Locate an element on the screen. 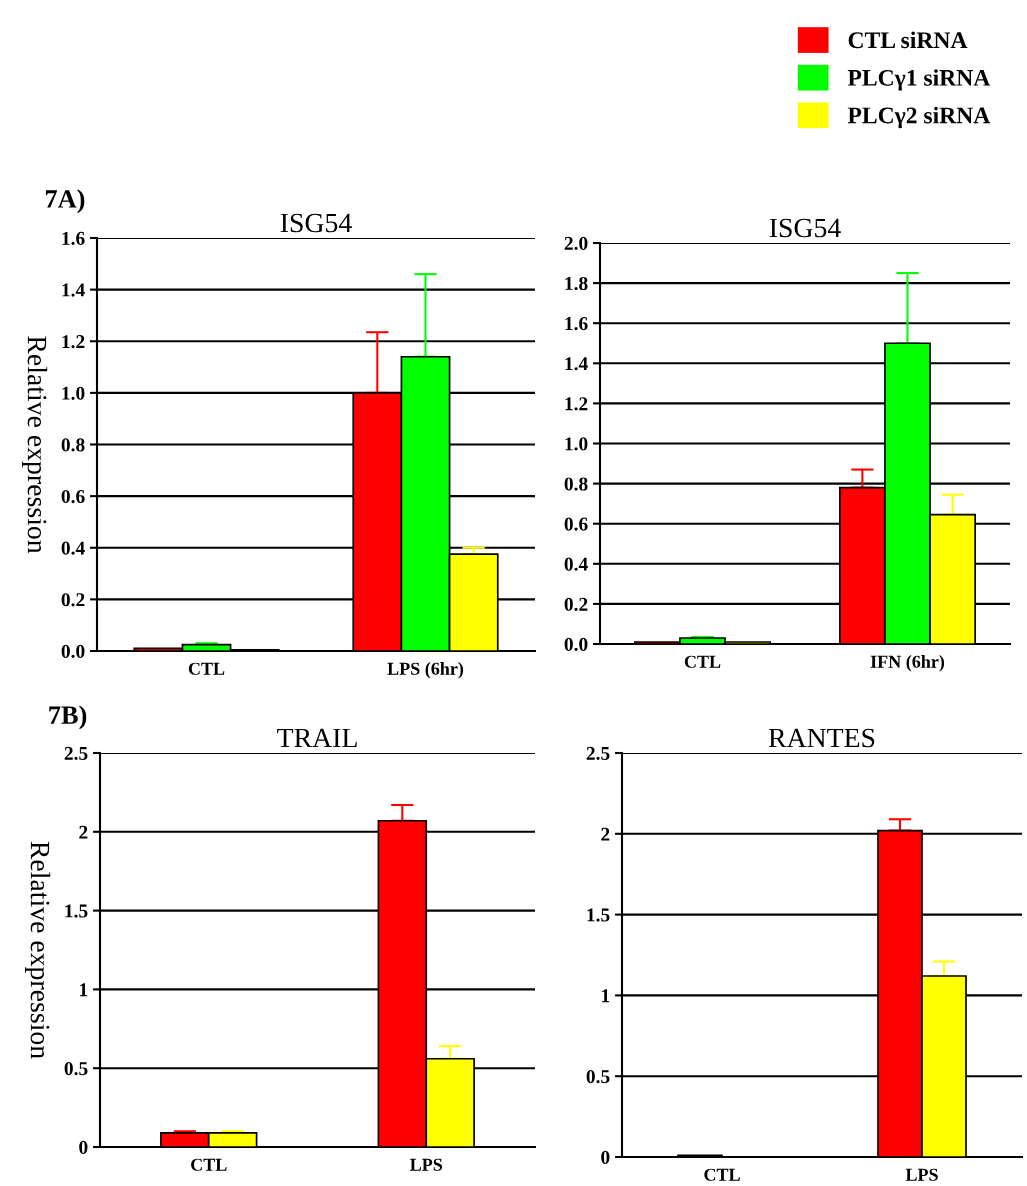 The height and width of the screenshot is (1186, 1027). y-tick-label: 2.0 is located at coordinates (576, 243).